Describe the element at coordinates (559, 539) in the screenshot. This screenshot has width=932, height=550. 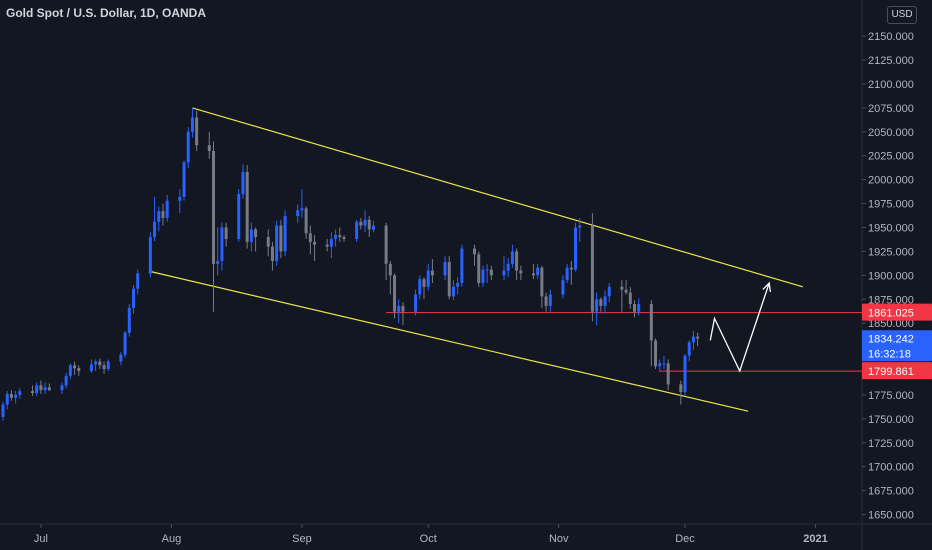
I see `x-tick-label: Nov` at that location.